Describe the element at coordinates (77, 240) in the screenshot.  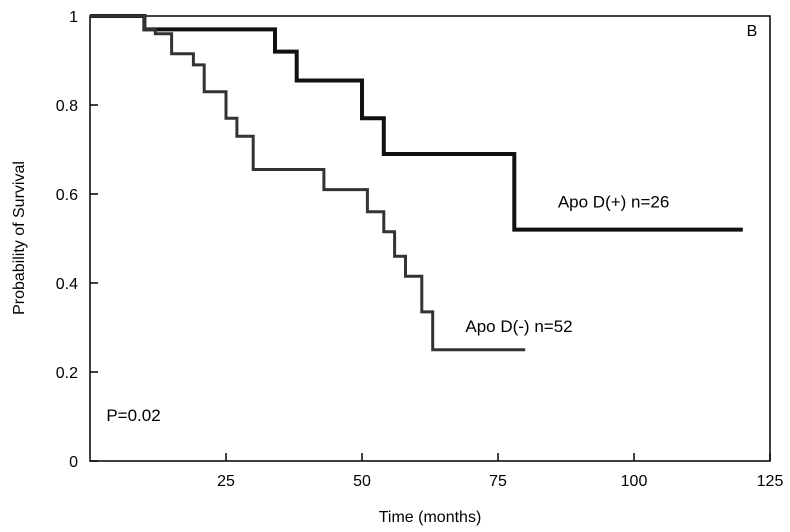
I see `y-axis-ticks: 0 0.2 0.4 0.6 0.8 1` at that location.